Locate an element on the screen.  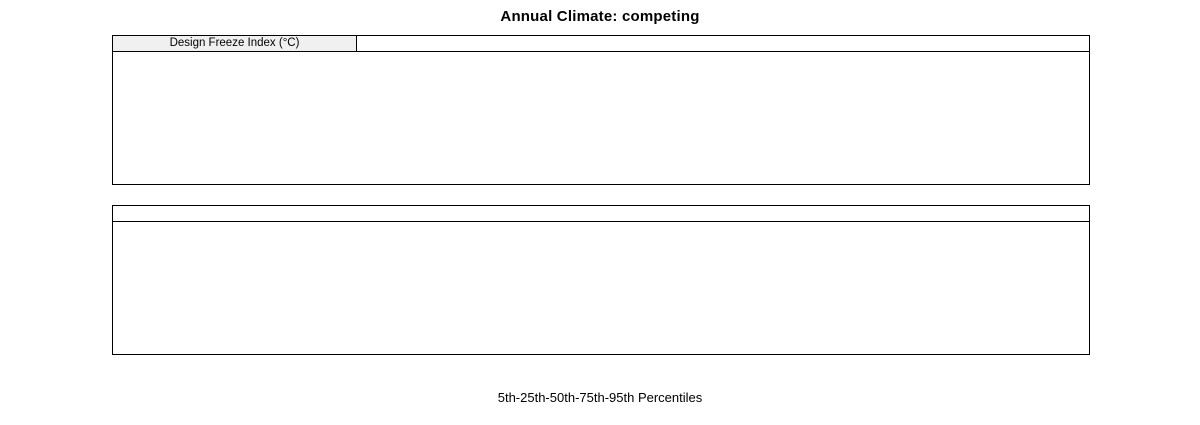
strip-design-freeze-index-c: Design Freeze Index (°C) is located at coordinates (235, 43).